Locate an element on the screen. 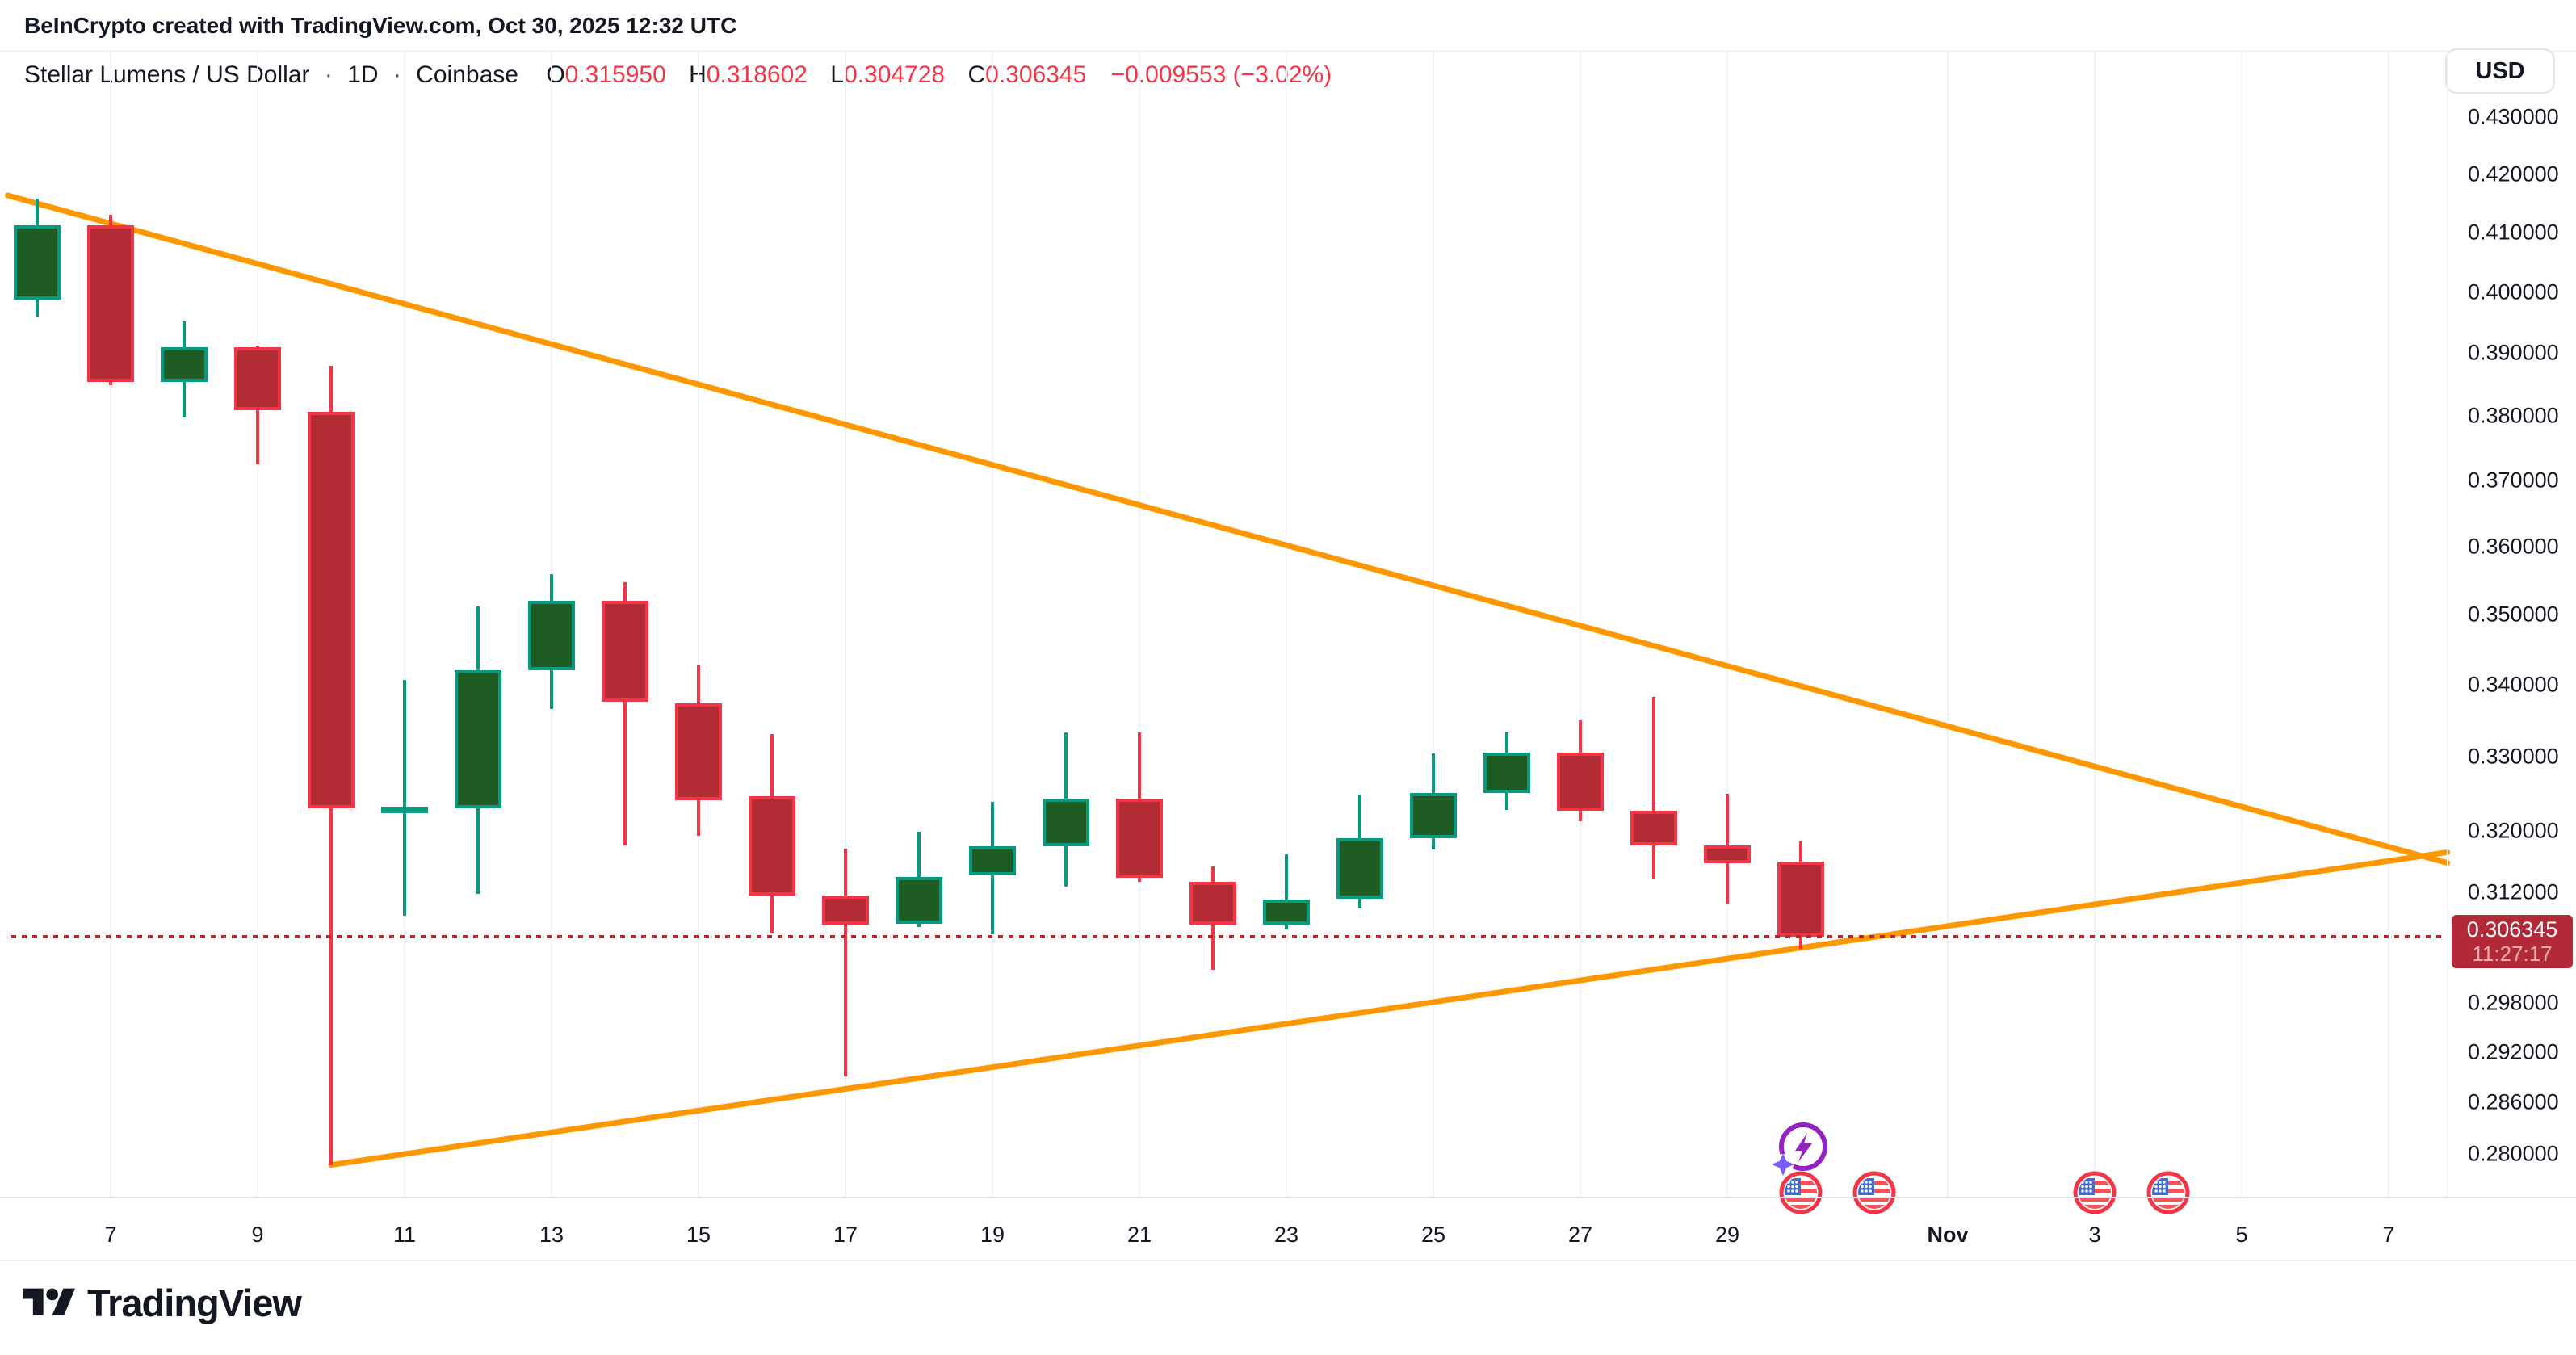 This screenshot has height=1355, width=2576. high-label: H is located at coordinates (698, 75).